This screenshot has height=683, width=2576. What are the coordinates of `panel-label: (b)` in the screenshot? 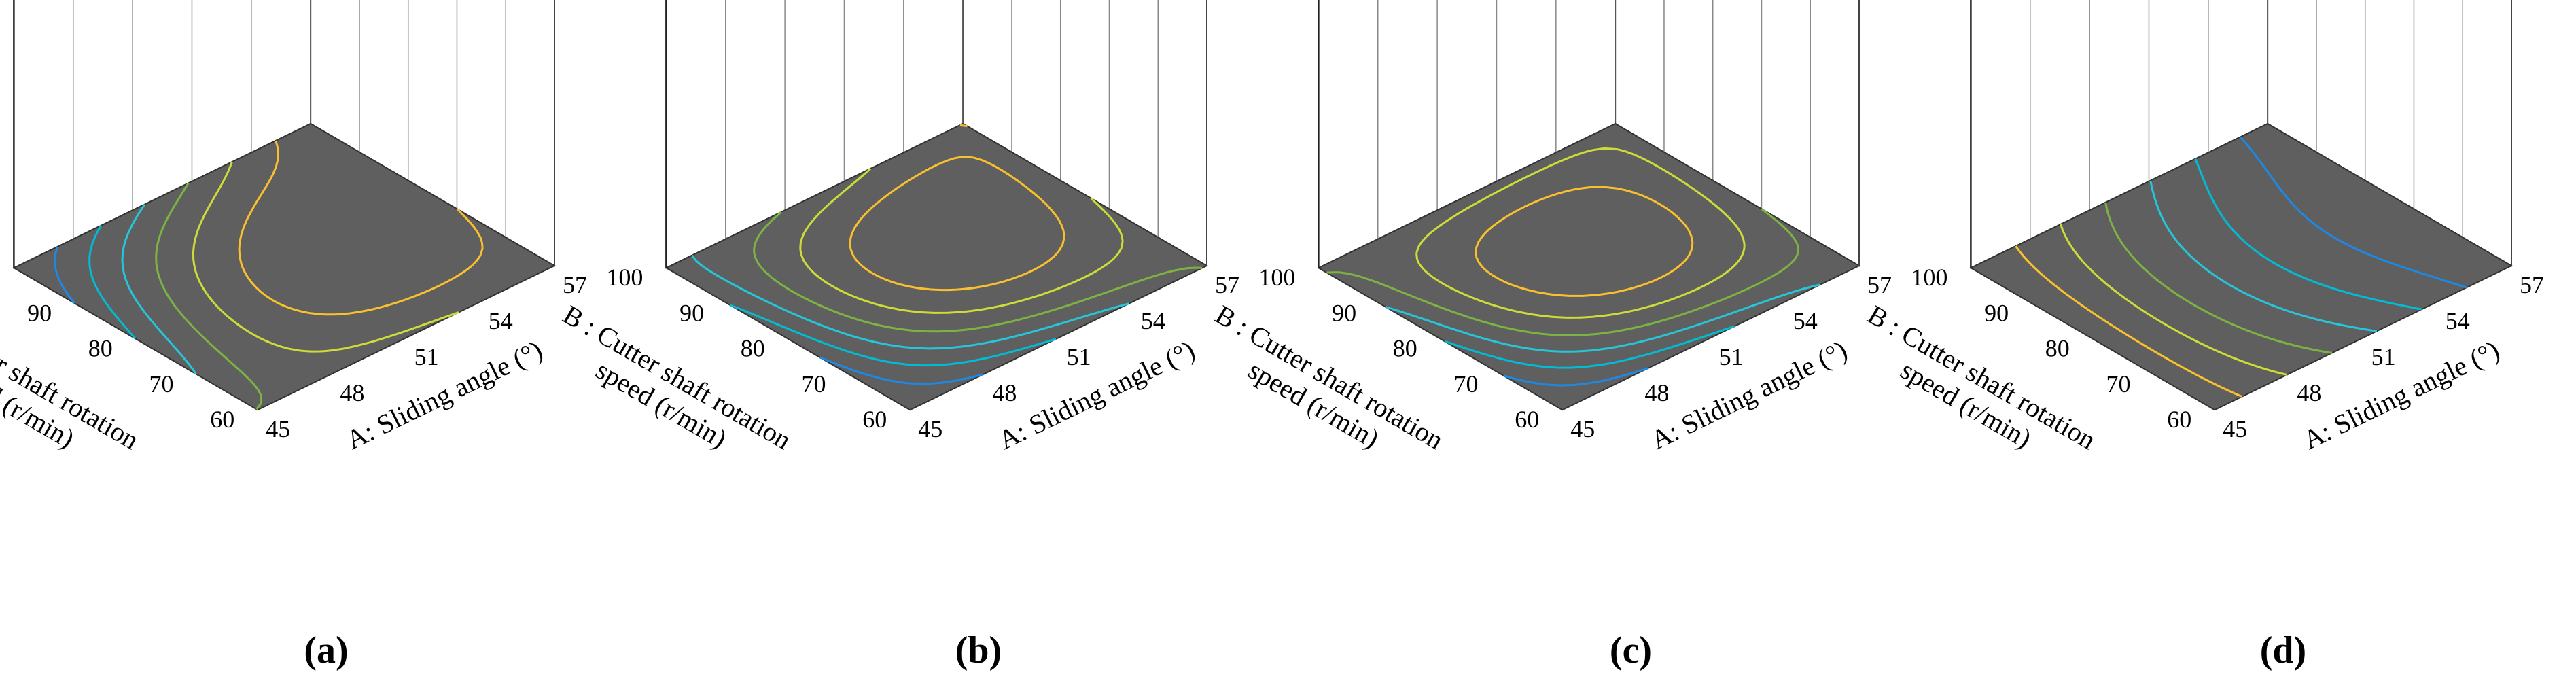 It's located at (978, 650).